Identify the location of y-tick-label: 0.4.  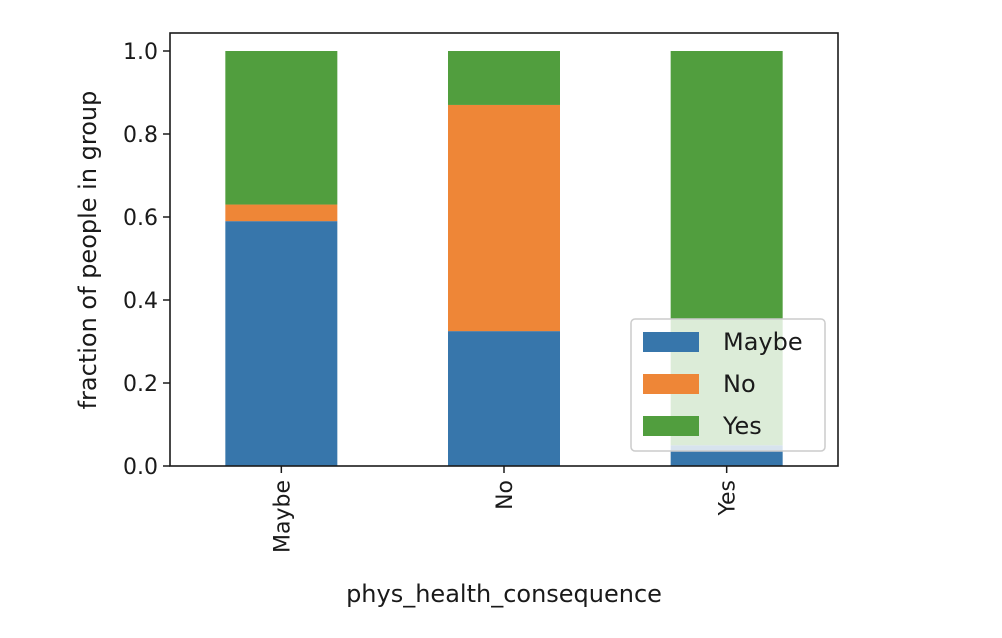
(140, 301).